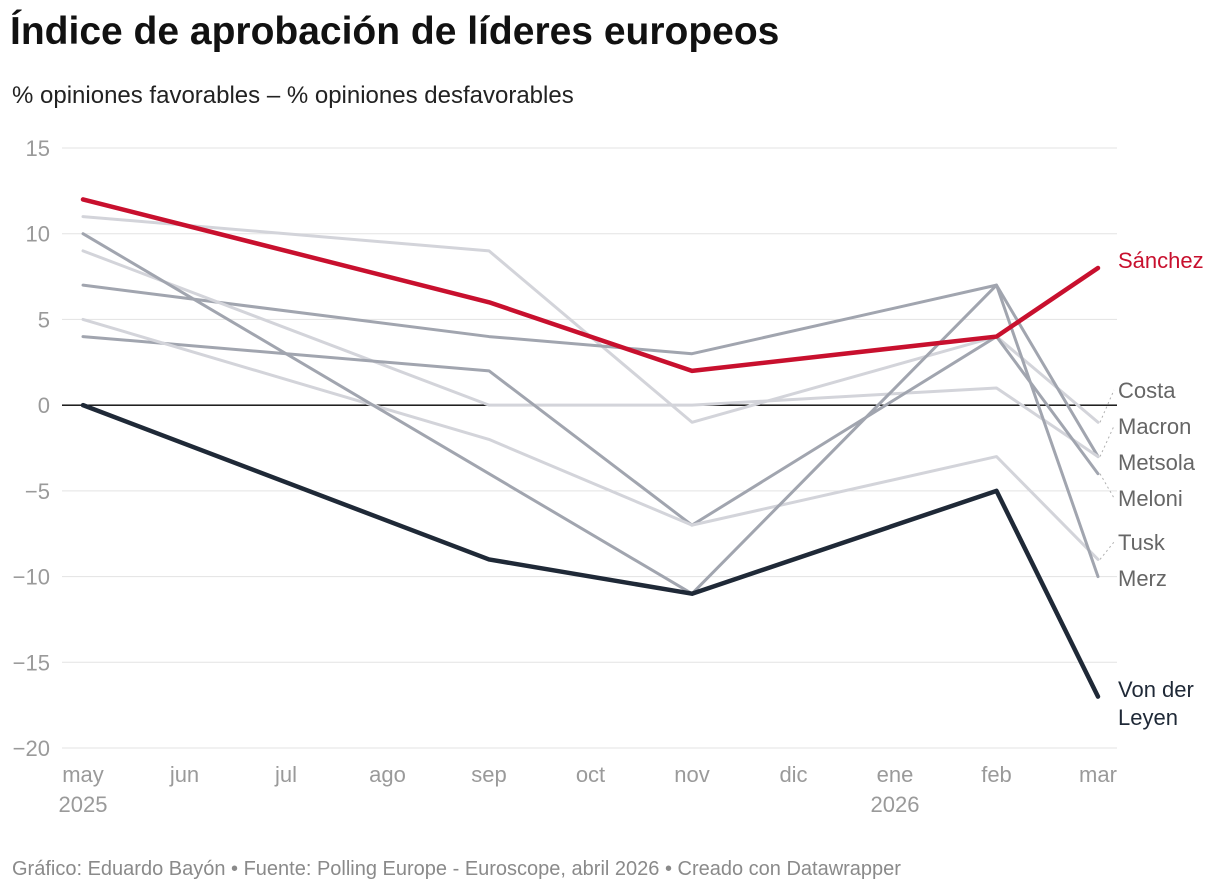  Describe the element at coordinates (1154, 426) in the screenshot. I see `series-label-macron: Macron` at that location.